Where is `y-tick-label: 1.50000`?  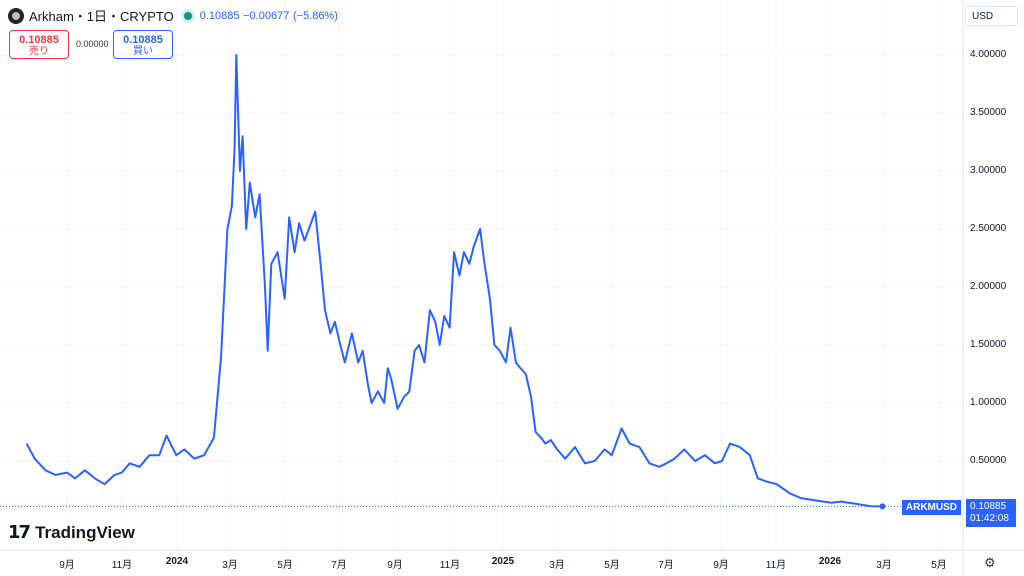 y-tick-label: 1.50000 is located at coordinates (988, 344).